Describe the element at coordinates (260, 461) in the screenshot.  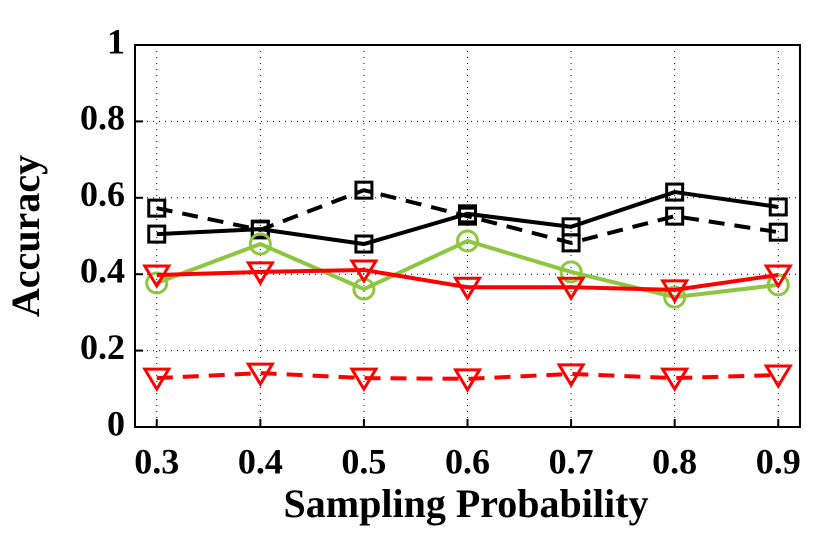
I see `x-tick-label: 0.4` at that location.